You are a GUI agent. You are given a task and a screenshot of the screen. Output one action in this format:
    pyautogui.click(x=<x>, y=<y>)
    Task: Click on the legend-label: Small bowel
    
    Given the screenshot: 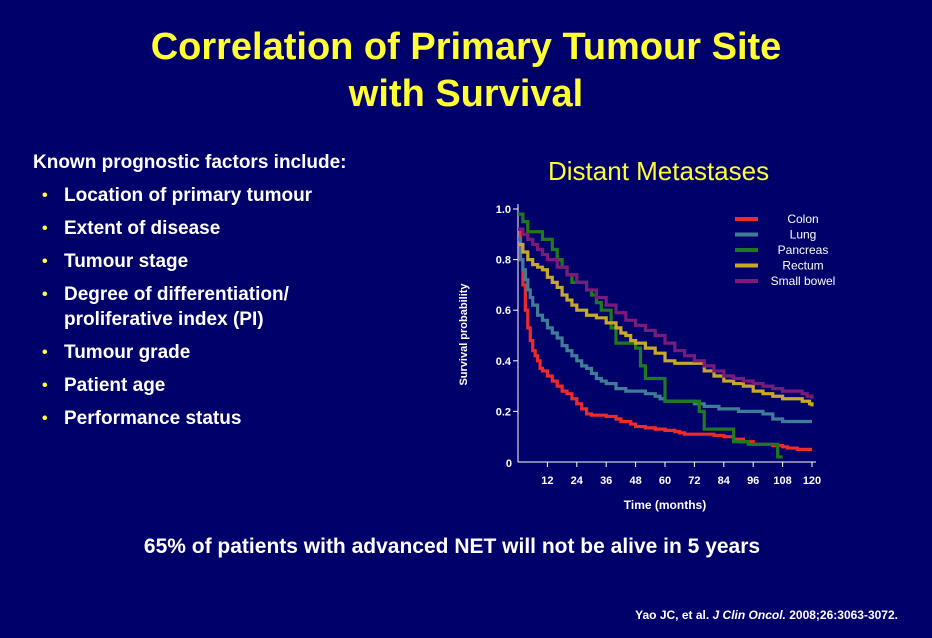 What is the action you would take?
    pyautogui.click(x=803, y=281)
    